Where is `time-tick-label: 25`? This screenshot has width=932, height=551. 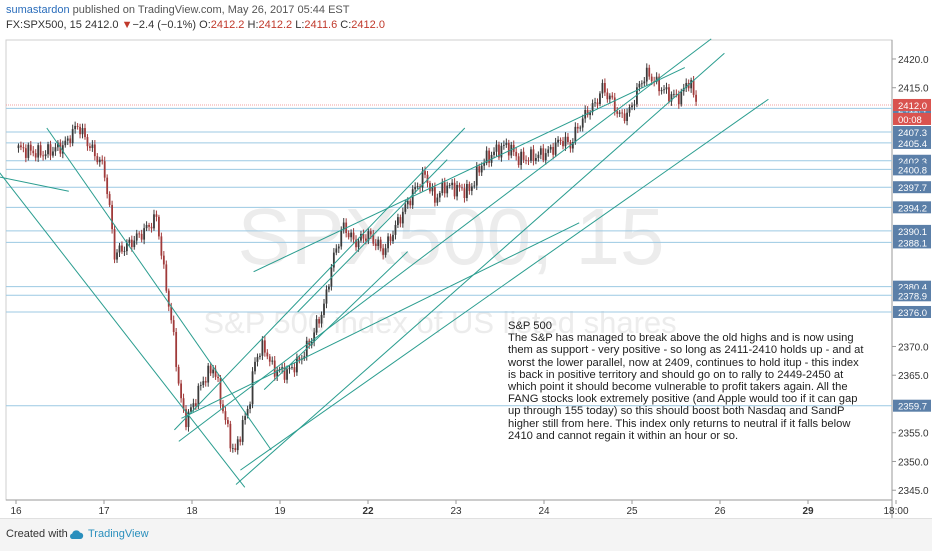
time-tick-label: 25 is located at coordinates (632, 511).